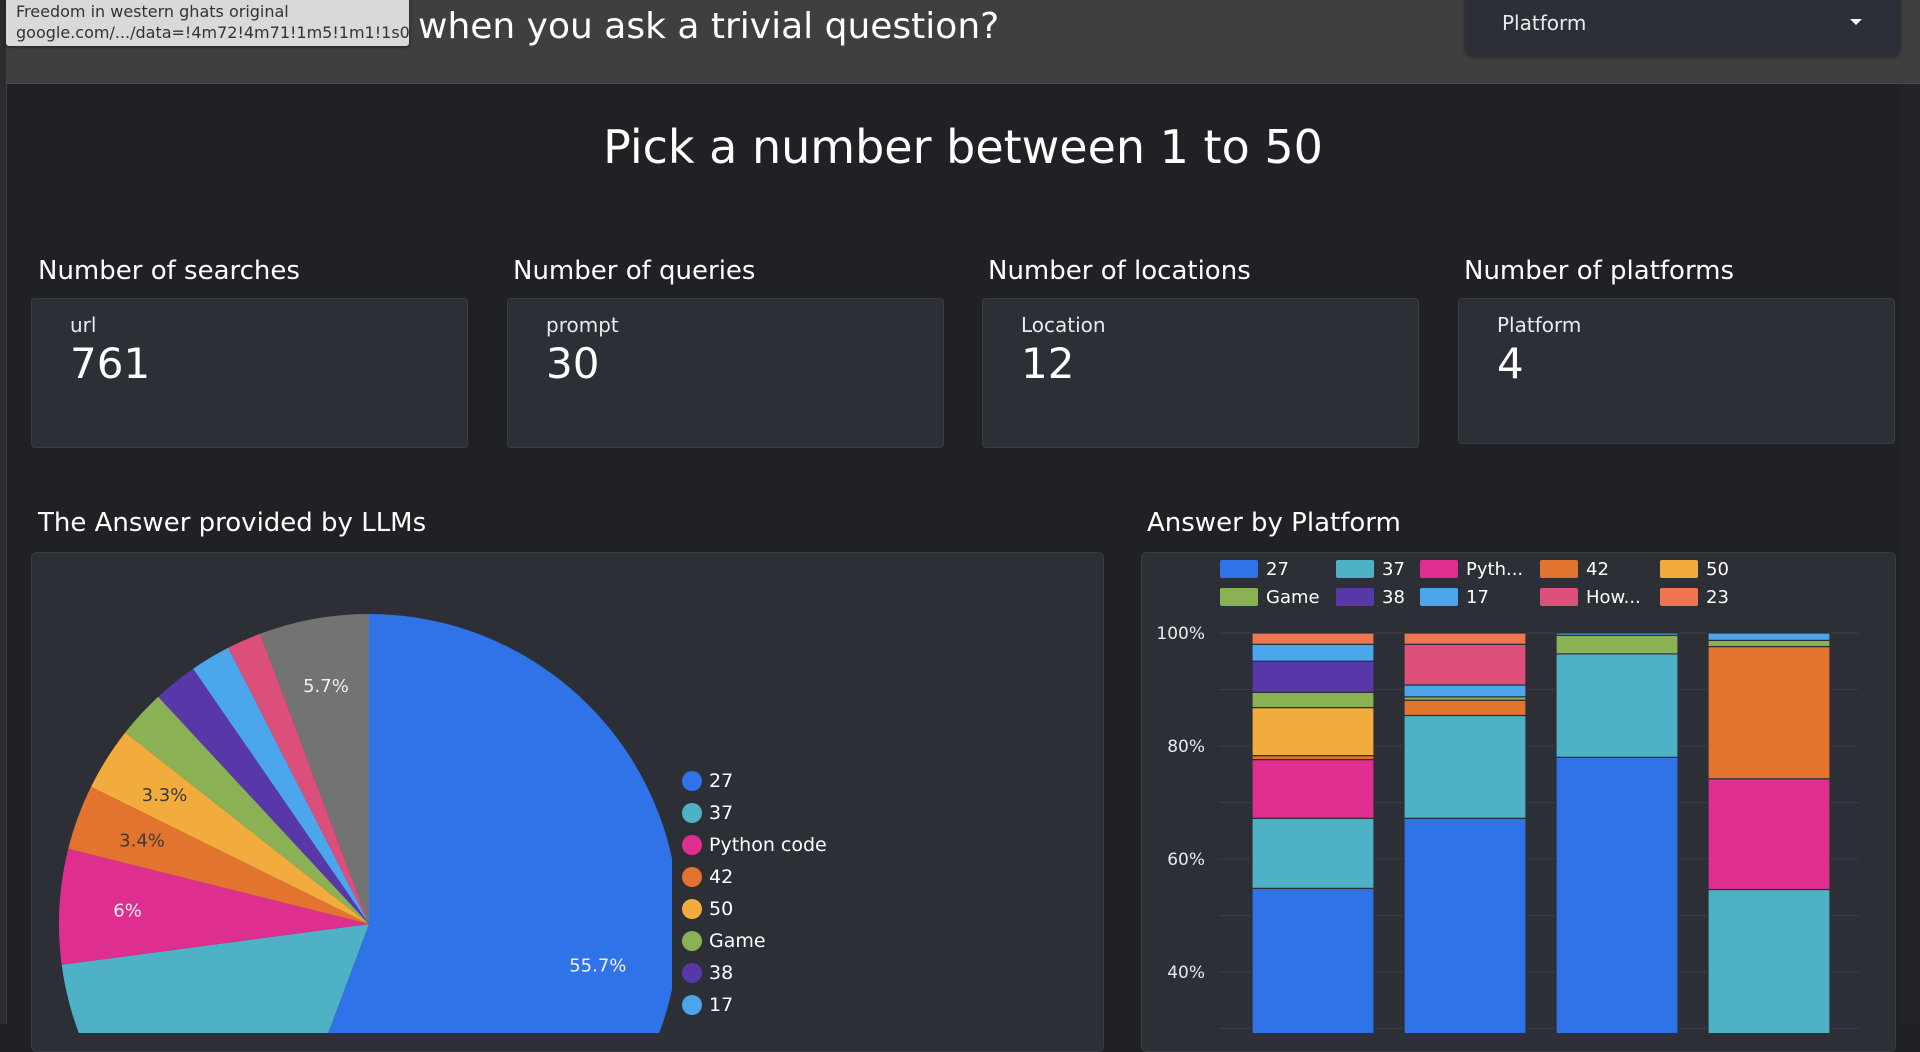 This screenshot has width=1920, height=1052. I want to click on pie-data-label: 3.3%, so click(165, 795).